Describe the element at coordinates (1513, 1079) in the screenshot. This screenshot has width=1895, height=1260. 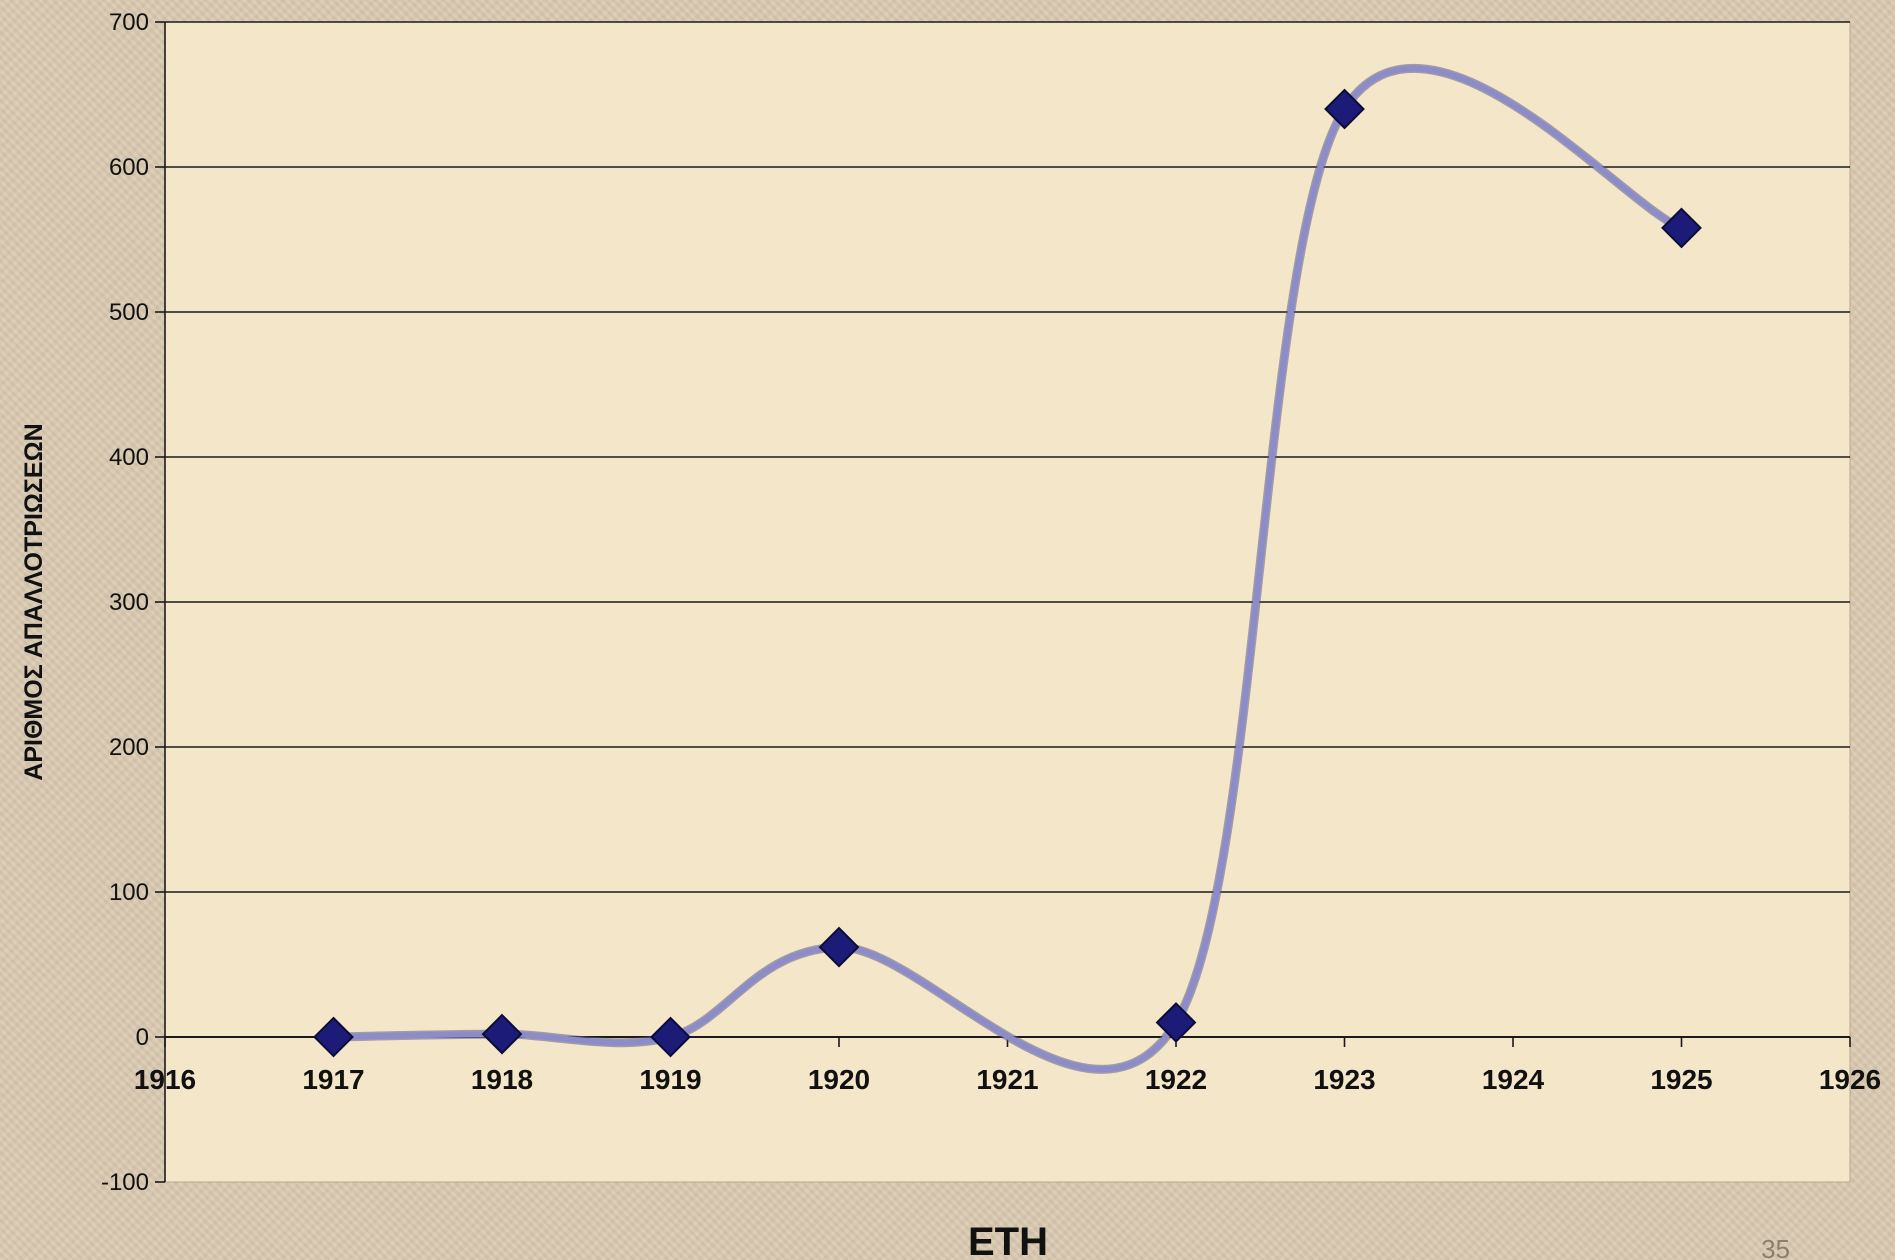
I see `x-tick-label: 1924` at that location.